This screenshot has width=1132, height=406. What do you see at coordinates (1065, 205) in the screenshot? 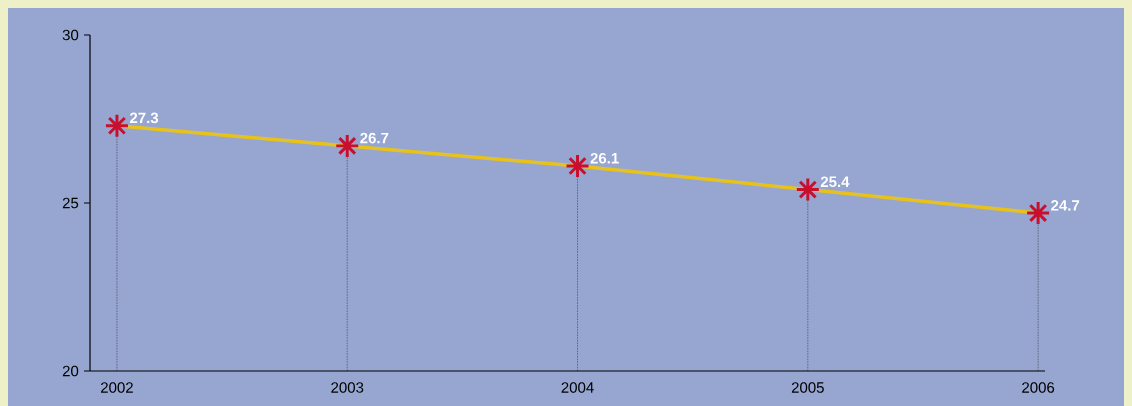
I see `data-label: 24.7` at bounding box center [1065, 205].